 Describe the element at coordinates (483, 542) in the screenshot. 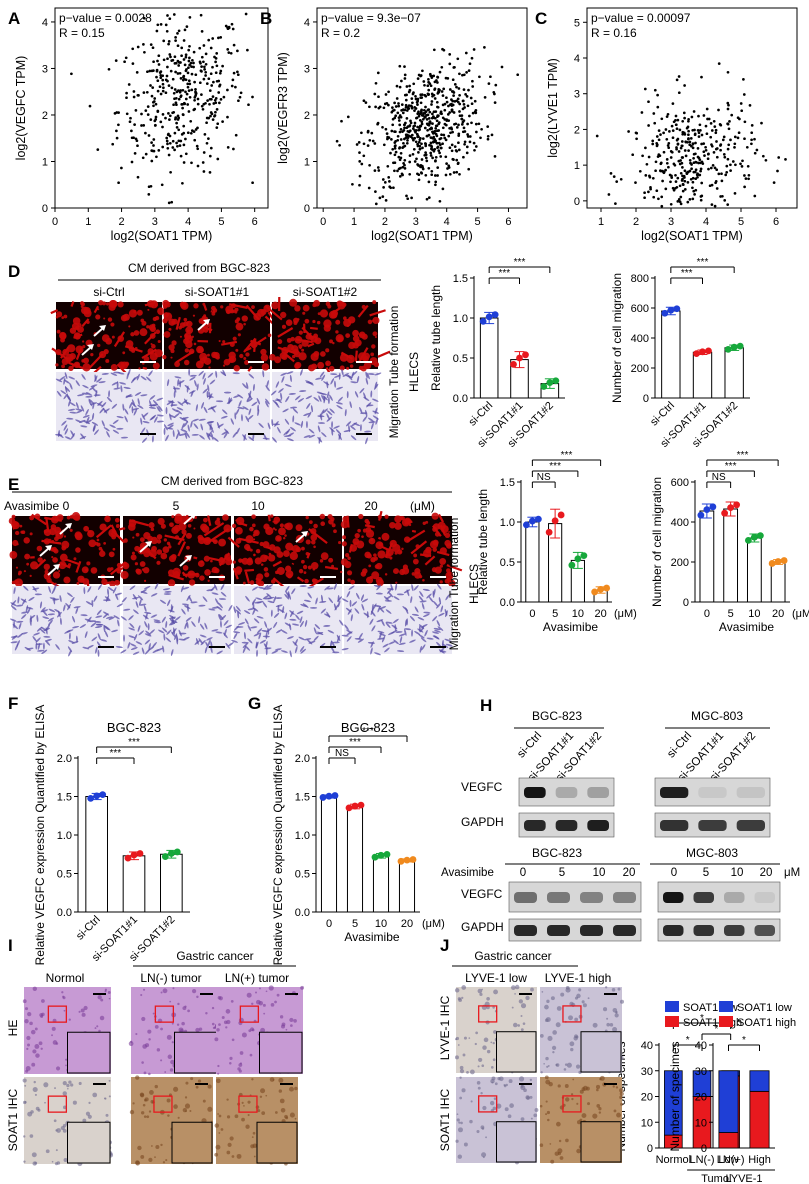

I see `y-axis-label: Relative tube length` at that location.